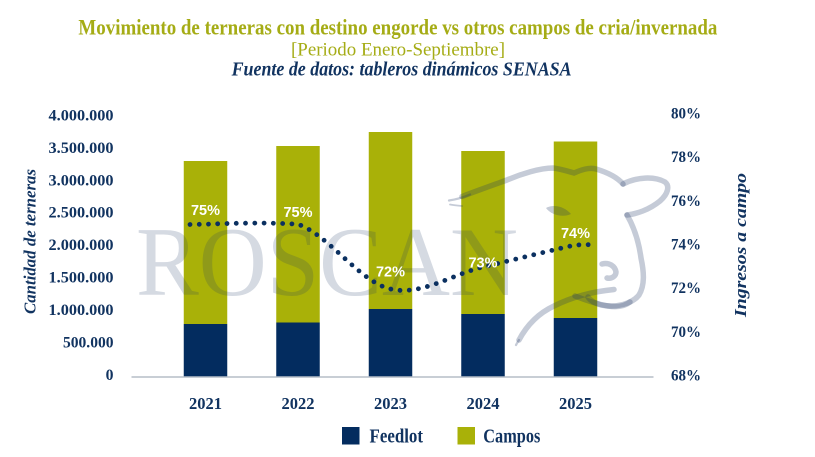 This screenshot has width=815, height=457. I want to click on svg-text: 1.000.000, so click(81, 310).